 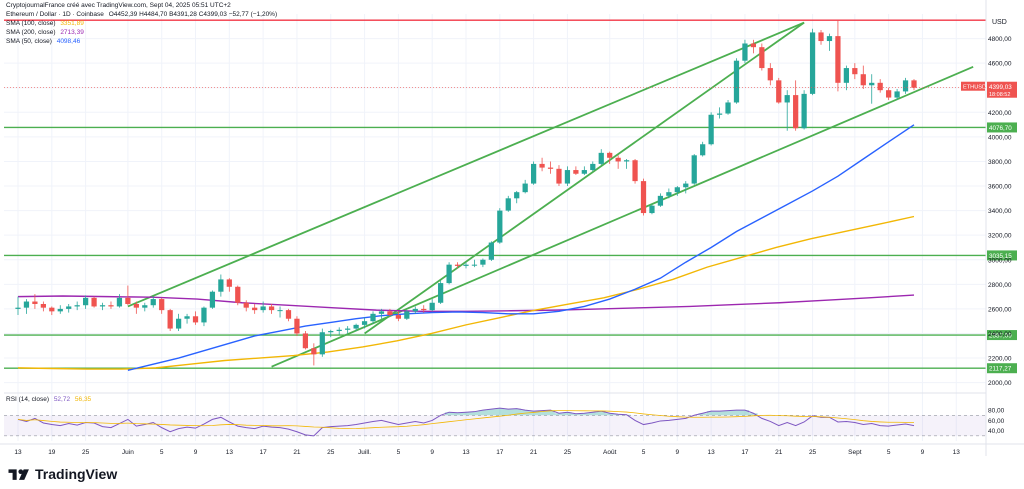 What do you see at coordinates (568, 452) in the screenshot?
I see `time-tick-label: 25` at bounding box center [568, 452].